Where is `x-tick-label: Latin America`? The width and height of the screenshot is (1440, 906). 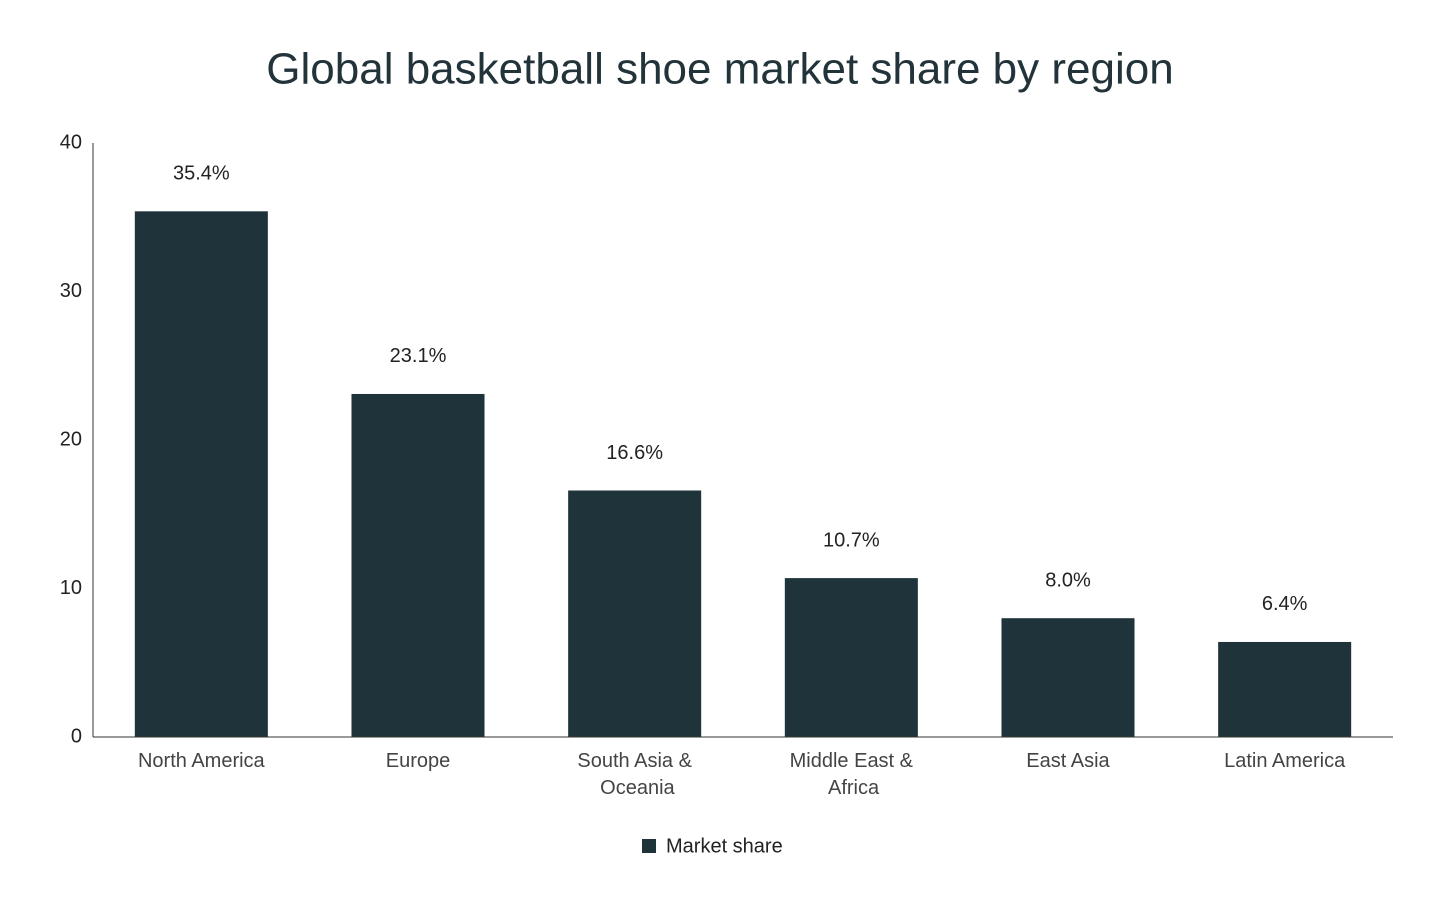
x-tick-label: Latin America is located at coordinates (1285, 761).